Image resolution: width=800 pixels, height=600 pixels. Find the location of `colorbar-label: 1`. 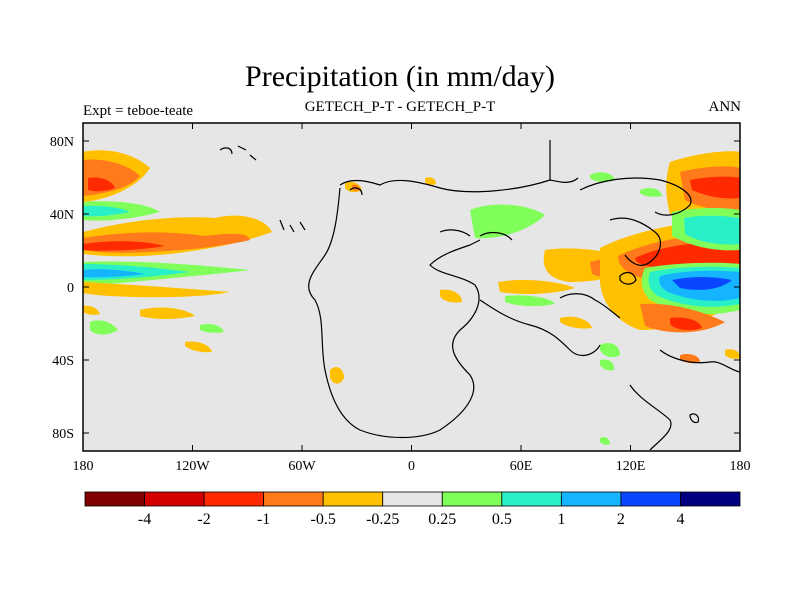

colorbar-label: 1 is located at coordinates (561, 519).